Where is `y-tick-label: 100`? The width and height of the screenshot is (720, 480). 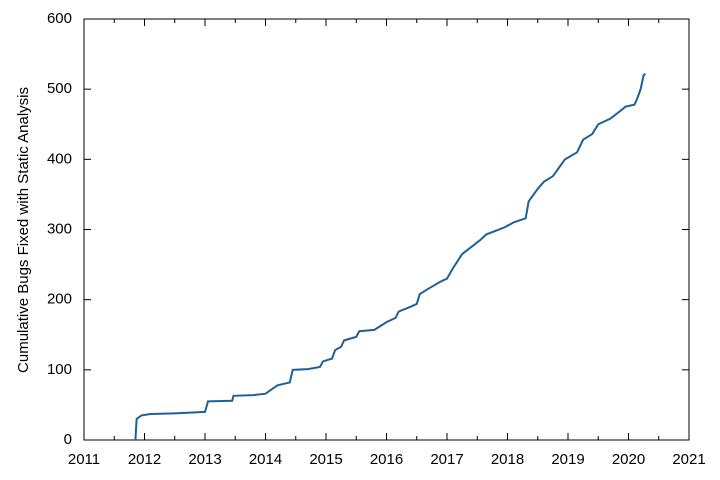 y-tick-label: 100 is located at coordinates (59, 369).